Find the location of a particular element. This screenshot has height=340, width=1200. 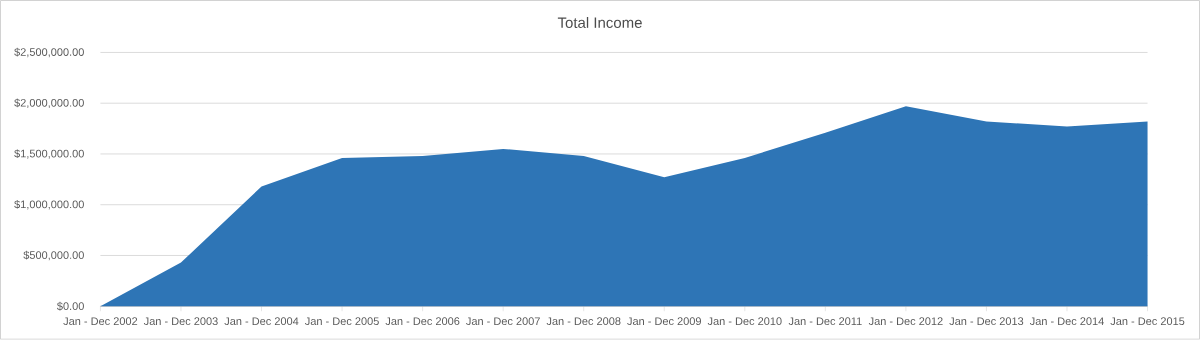

y-tick-label: $1,000,000.00 is located at coordinates (49, 205).